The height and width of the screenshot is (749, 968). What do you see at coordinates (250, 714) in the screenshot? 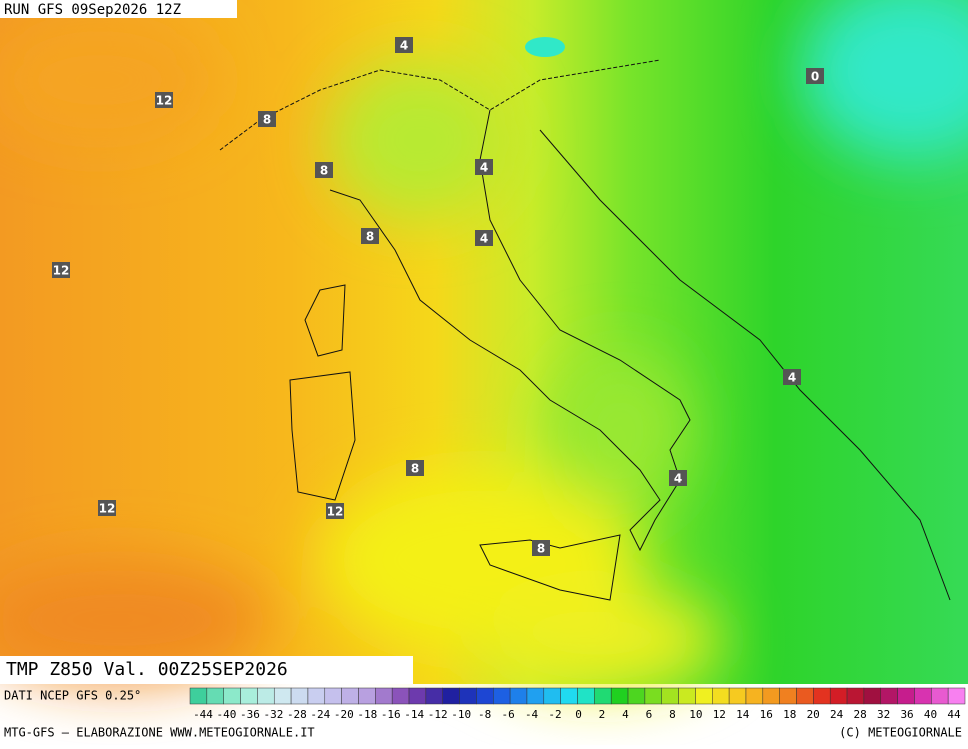
I see `colorbar-label: -36` at bounding box center [250, 714].